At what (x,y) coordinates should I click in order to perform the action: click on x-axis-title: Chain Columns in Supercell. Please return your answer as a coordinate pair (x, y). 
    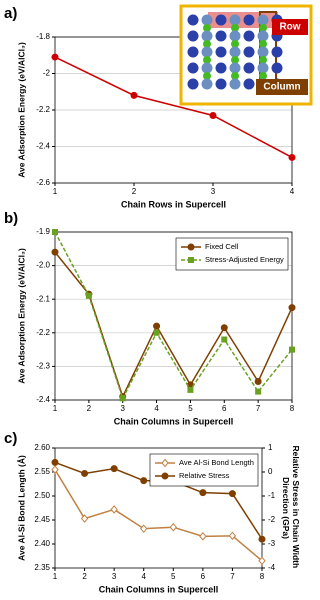
    Looking at the image, I should click on (174, 421).